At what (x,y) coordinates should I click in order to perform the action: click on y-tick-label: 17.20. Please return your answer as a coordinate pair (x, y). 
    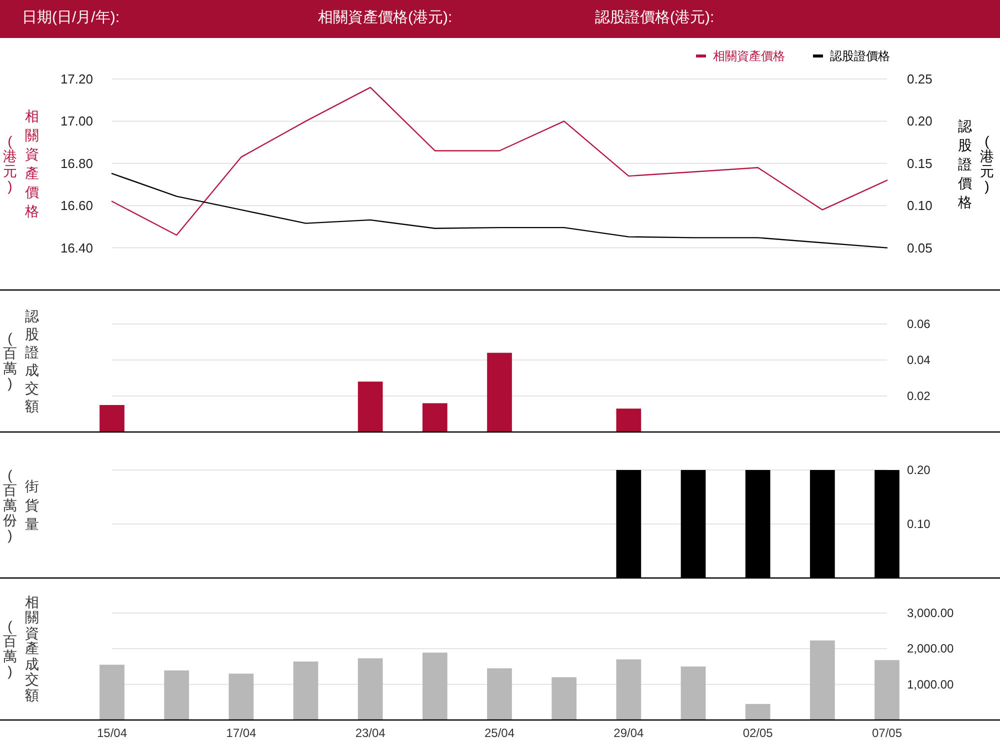
    Looking at the image, I should click on (76, 79).